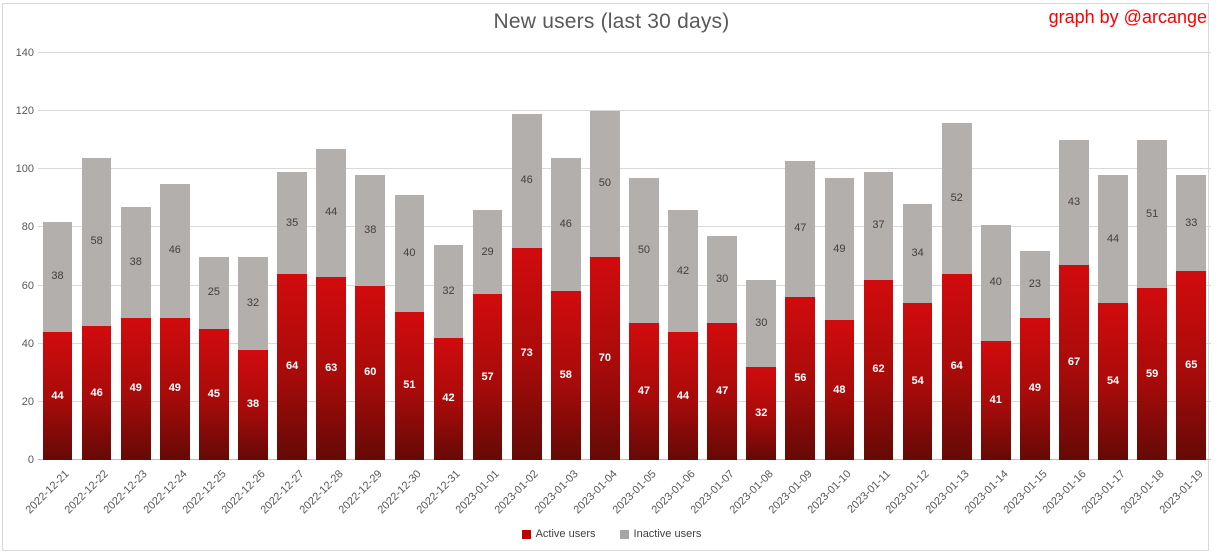  I want to click on bar-segment-active: 62, so click(878, 369).